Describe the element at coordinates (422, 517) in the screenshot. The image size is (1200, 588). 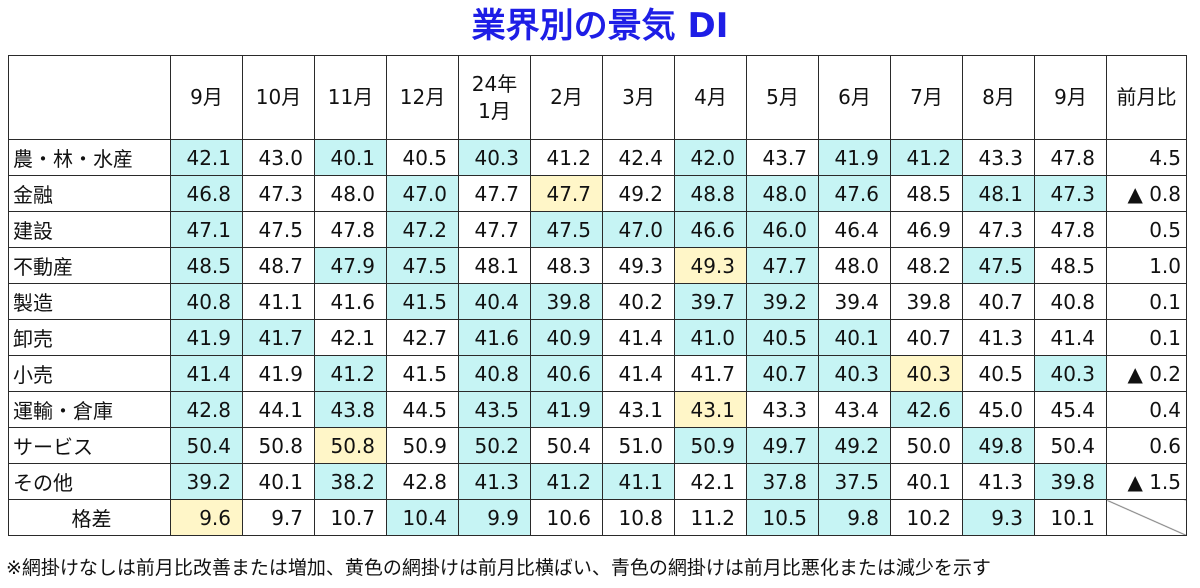
I see `spread-value-cell: 10.4` at that location.